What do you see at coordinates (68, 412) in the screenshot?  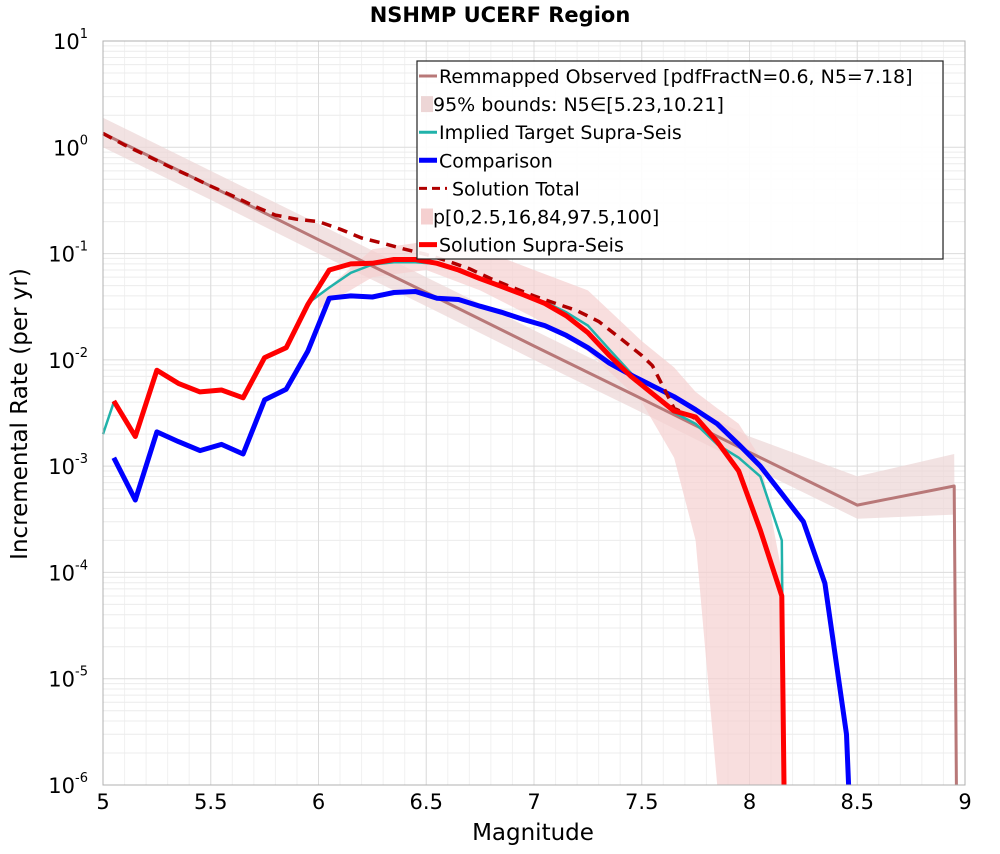 I see `y-axis-ticks: 10¹ 10⁰ 10⁻¹ 10⁻² 10⁻³ 10⁻⁴ 10⁻⁵ 10⁻⁶` at bounding box center [68, 412].